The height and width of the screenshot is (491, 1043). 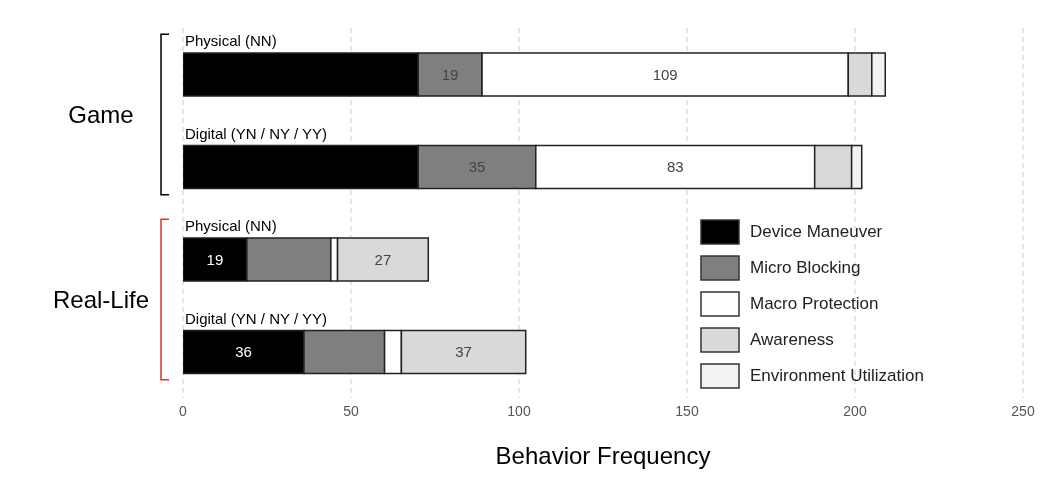 What do you see at coordinates (816, 232) in the screenshot?
I see `legend-label: Device Maneuver` at bounding box center [816, 232].